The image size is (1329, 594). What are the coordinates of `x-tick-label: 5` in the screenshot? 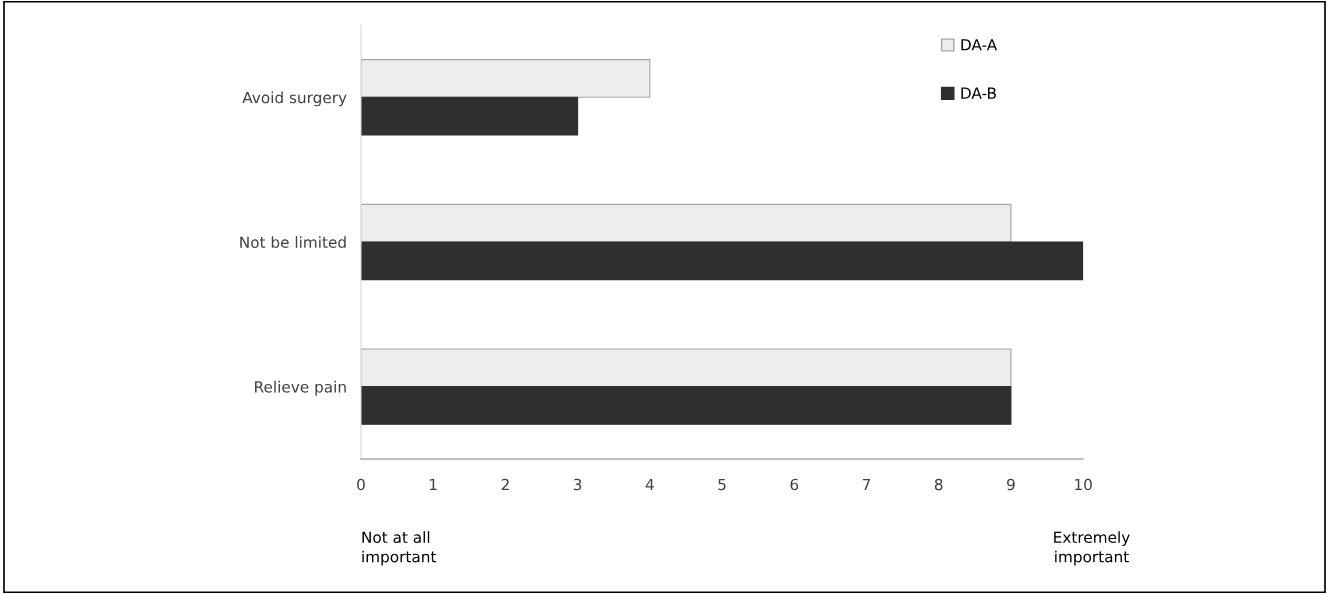 It's located at (722, 484).